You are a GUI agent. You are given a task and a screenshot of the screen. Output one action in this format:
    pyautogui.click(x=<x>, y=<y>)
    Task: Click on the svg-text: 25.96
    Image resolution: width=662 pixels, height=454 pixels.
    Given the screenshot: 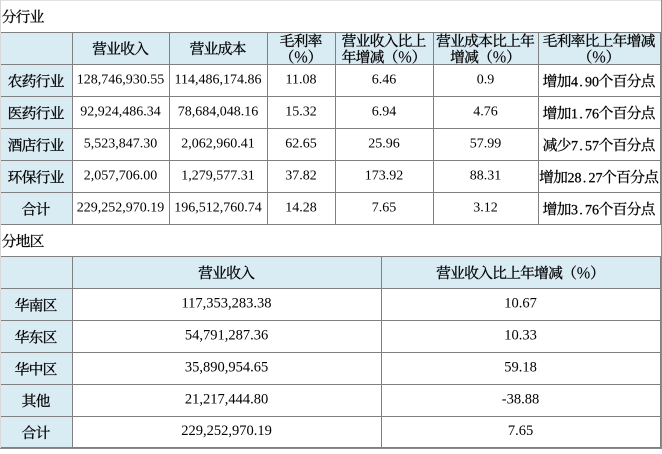 What is the action you would take?
    pyautogui.click(x=384, y=144)
    